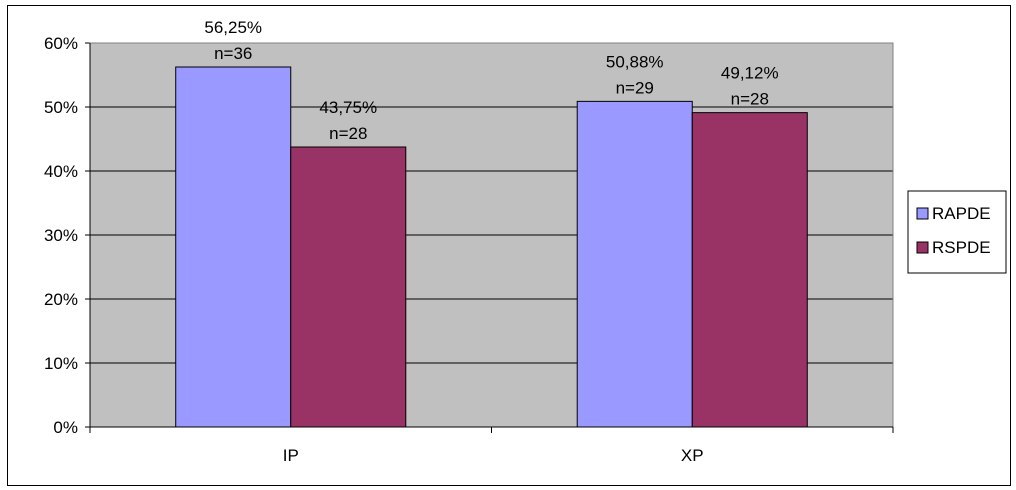  What do you see at coordinates (922, 213) in the screenshot?
I see `legend-swatch-rapde` at bounding box center [922, 213].